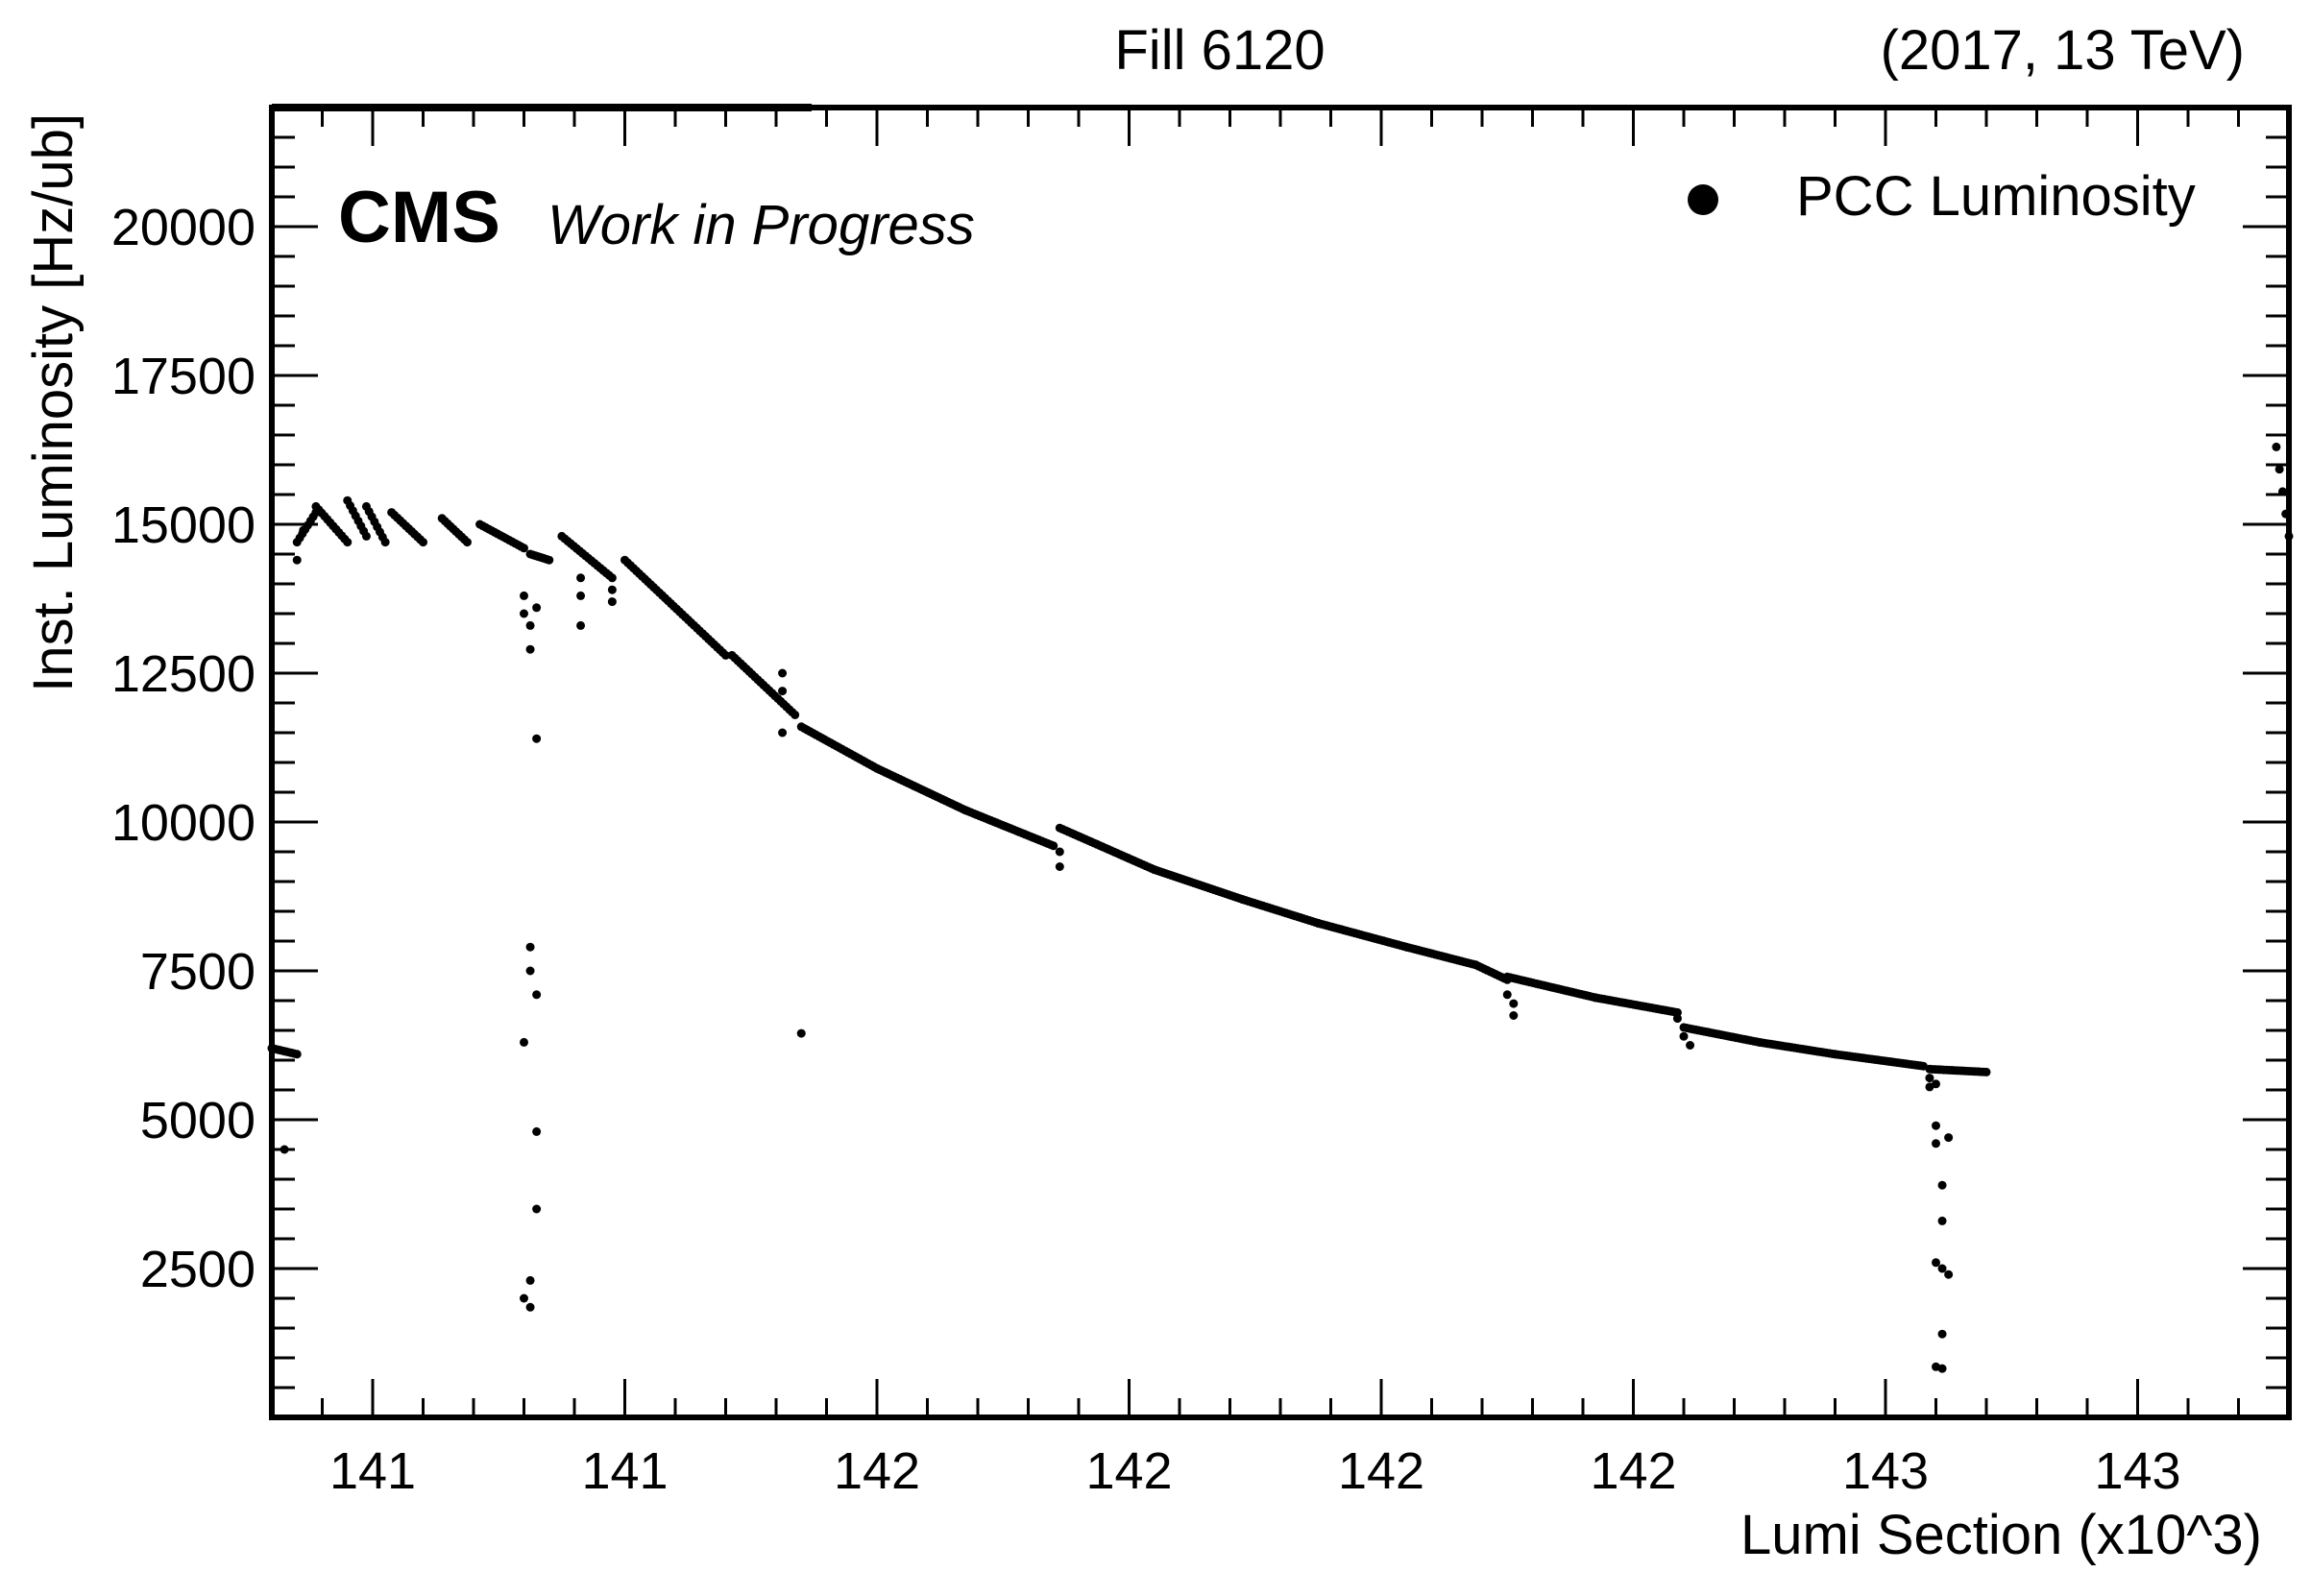  I want to click on y-tick-label: 17500, so click(183, 376).